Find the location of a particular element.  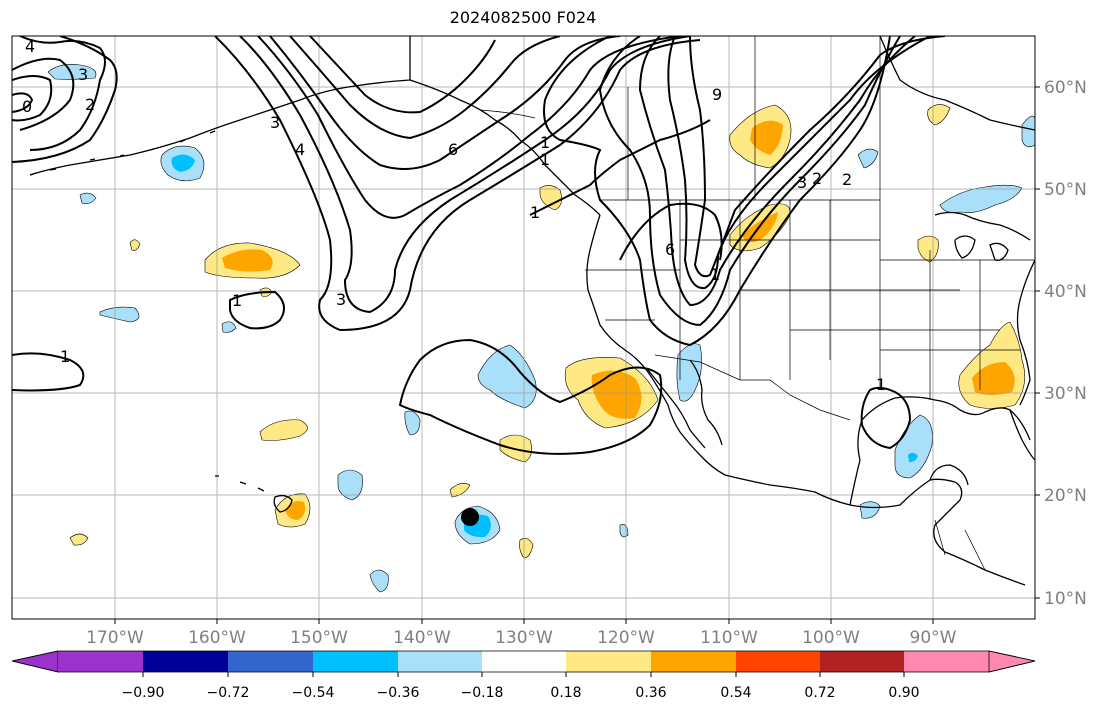

lon-label: 150°W is located at coordinates (319, 638).